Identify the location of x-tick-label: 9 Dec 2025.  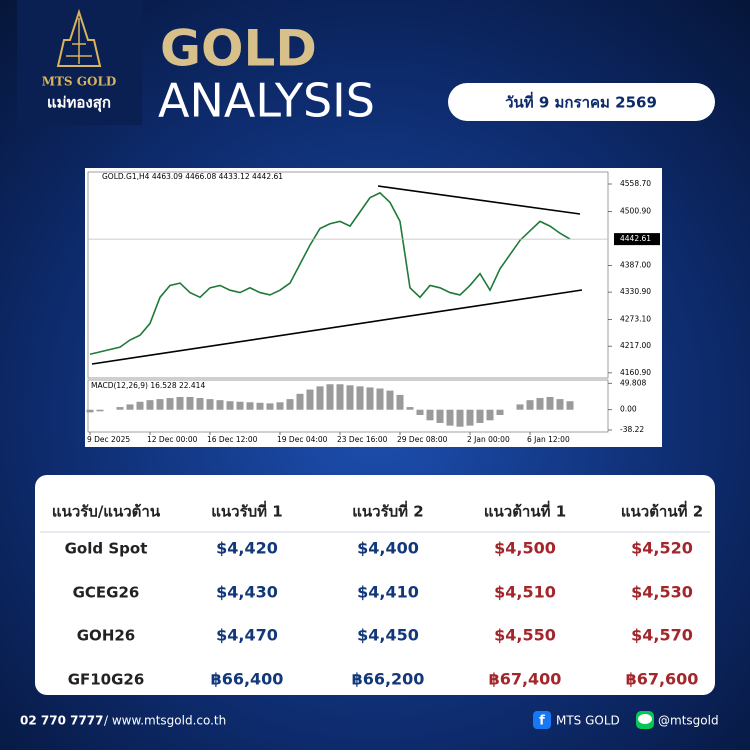
(108, 439).